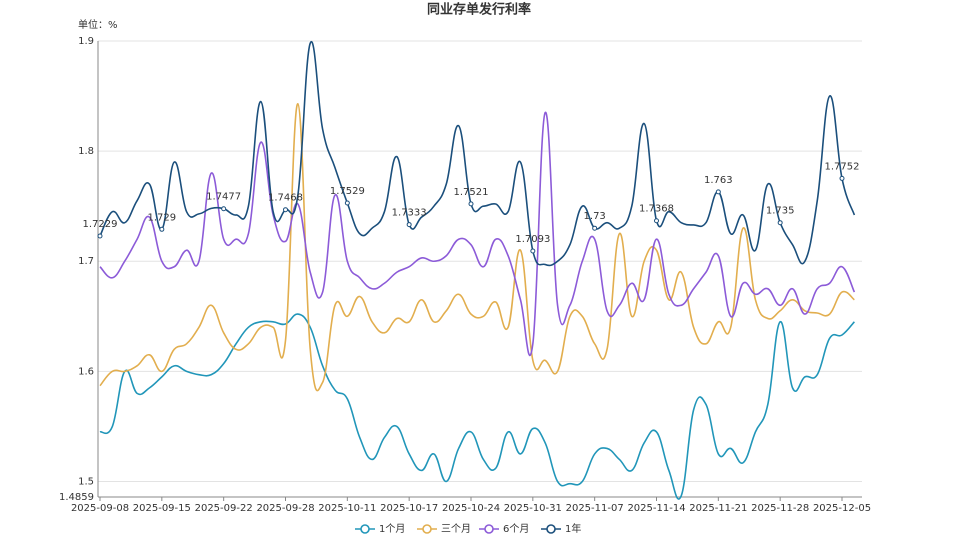  I want to click on chart-title: 同业存单发行利率, so click(479, 10).